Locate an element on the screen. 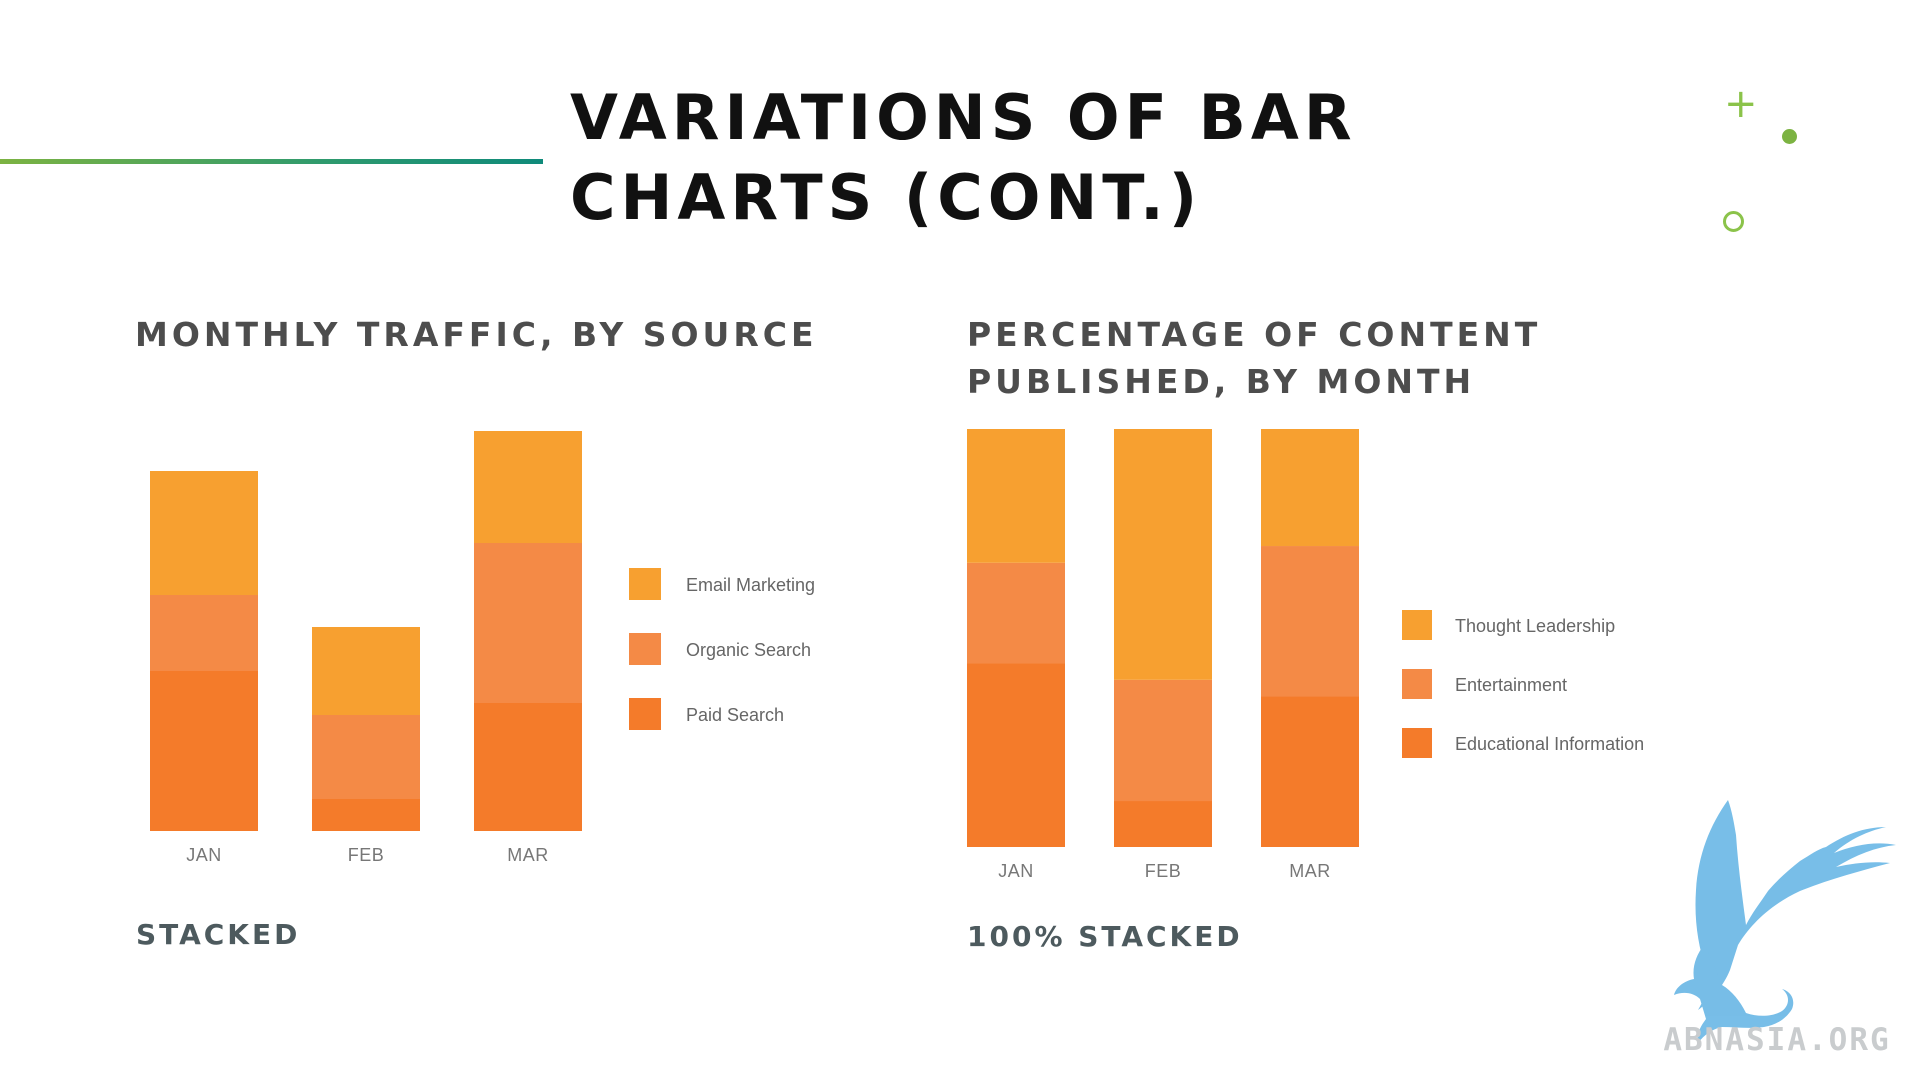 This screenshot has width=1920, height=1080. stacked-chart-caption: STACKED is located at coordinates (218, 934).